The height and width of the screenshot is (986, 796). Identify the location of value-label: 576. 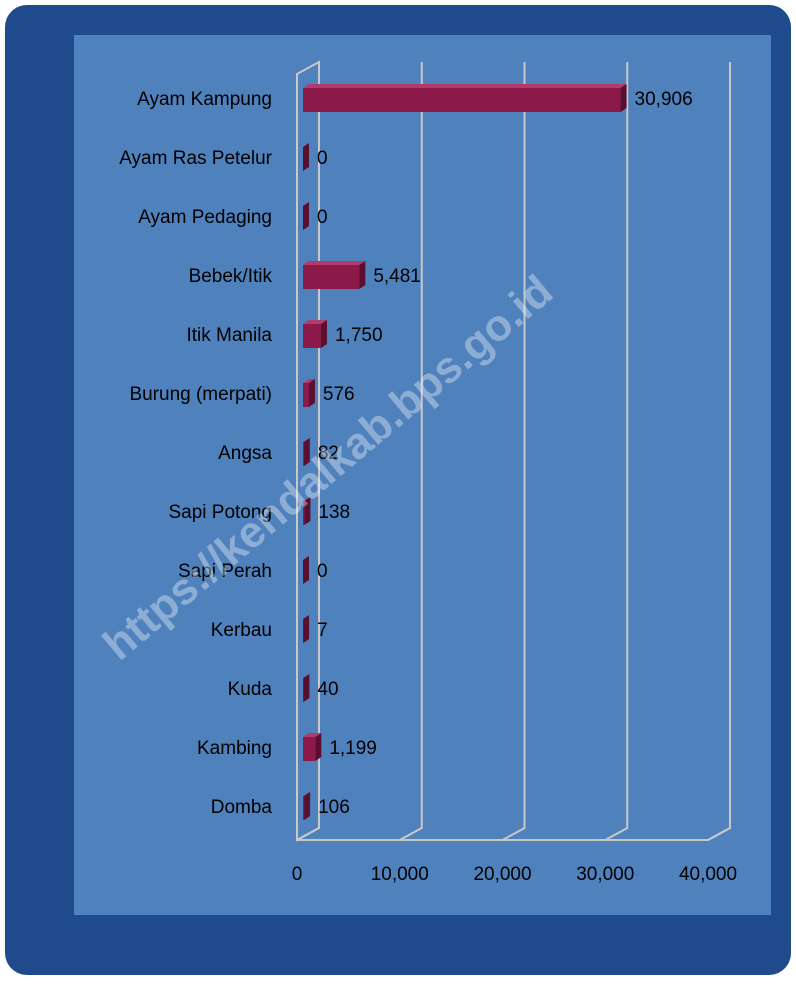
(339, 394).